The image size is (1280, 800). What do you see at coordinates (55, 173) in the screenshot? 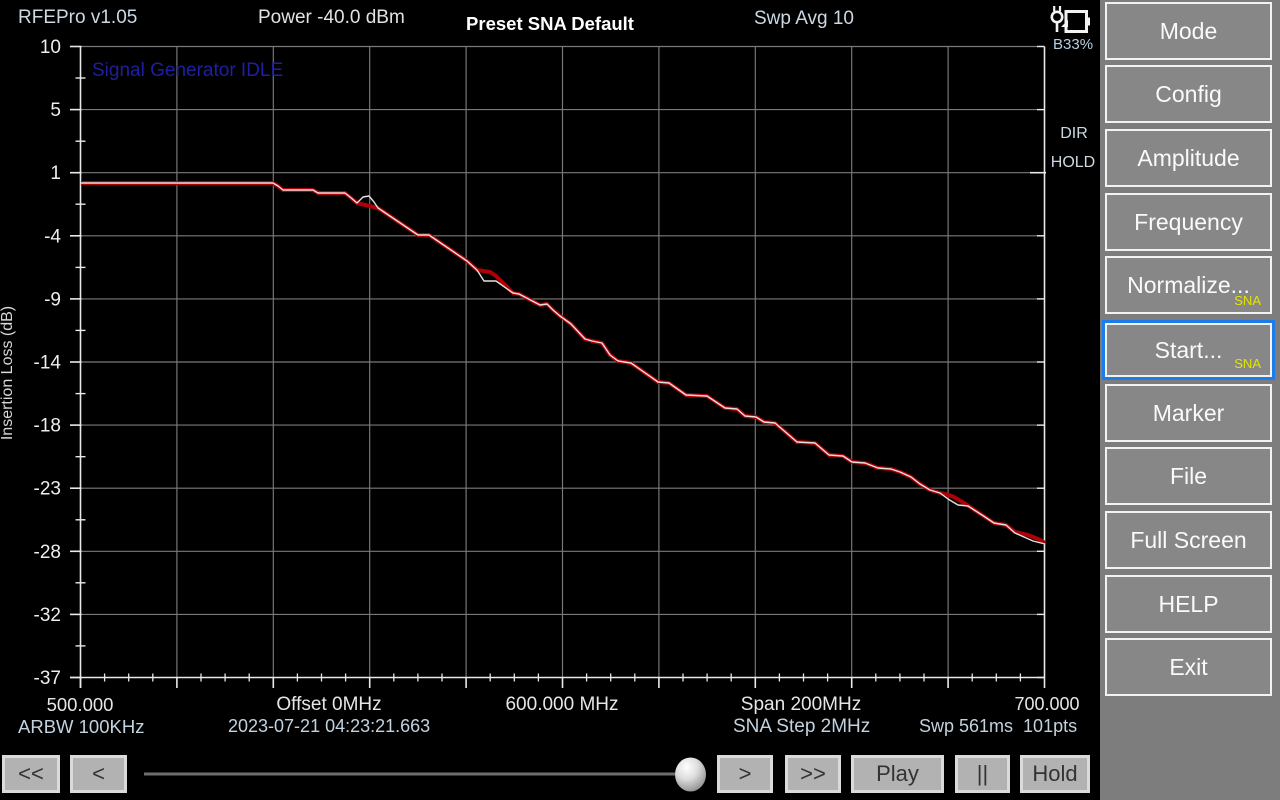
I see `svg-text: 1` at bounding box center [55, 173].